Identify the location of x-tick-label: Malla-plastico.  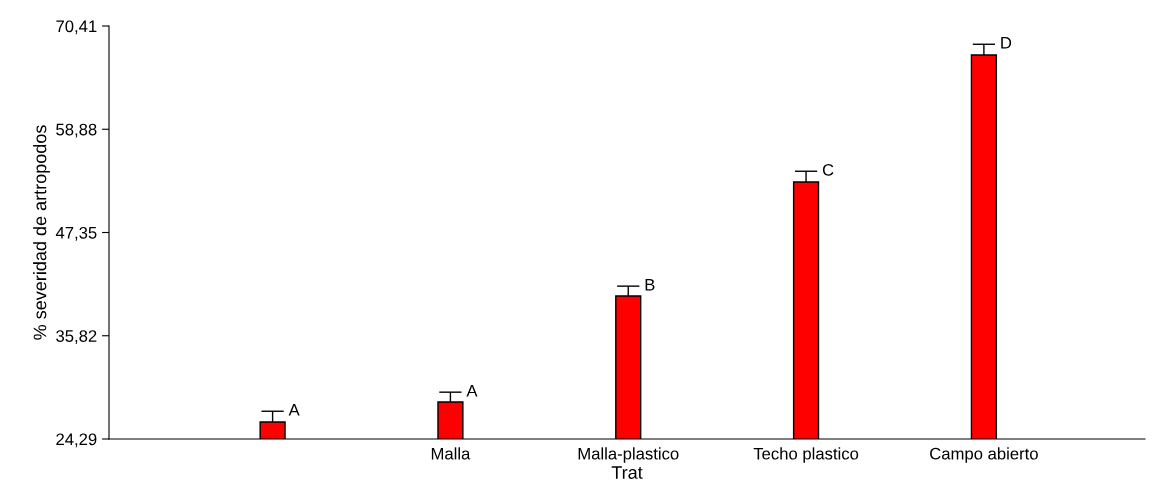
(628, 455).